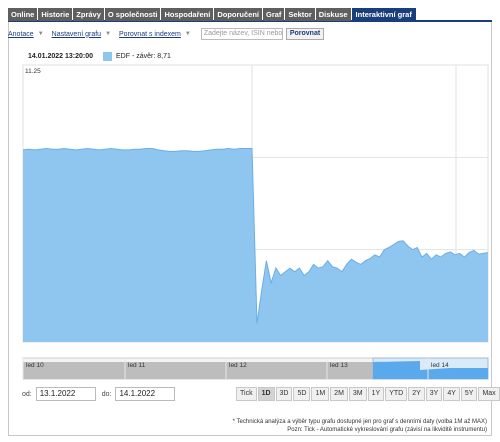 This screenshot has height=442, width=500. What do you see at coordinates (383, 14) in the screenshot?
I see `tab-interaktivní-graf: Interaktivní graf` at bounding box center [383, 14].